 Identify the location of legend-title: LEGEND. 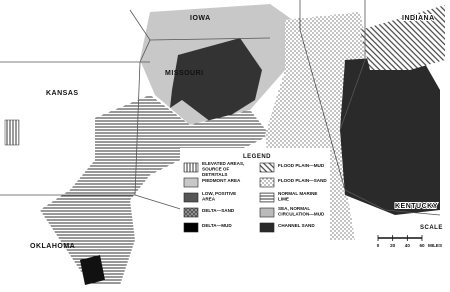
(257, 157).